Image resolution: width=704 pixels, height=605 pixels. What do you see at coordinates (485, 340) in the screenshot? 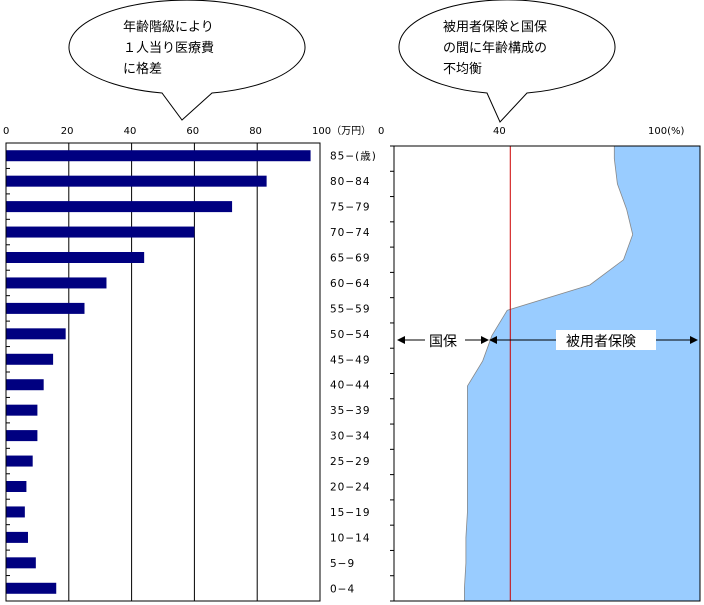
I see `arrow-kokuho-right-head` at bounding box center [485, 340].